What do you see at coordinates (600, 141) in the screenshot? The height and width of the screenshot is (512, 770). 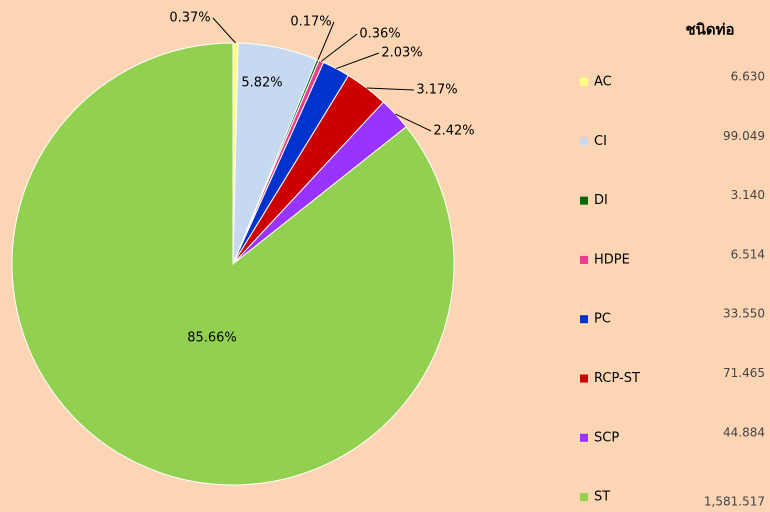 I see `legend-label: CI` at bounding box center [600, 141].